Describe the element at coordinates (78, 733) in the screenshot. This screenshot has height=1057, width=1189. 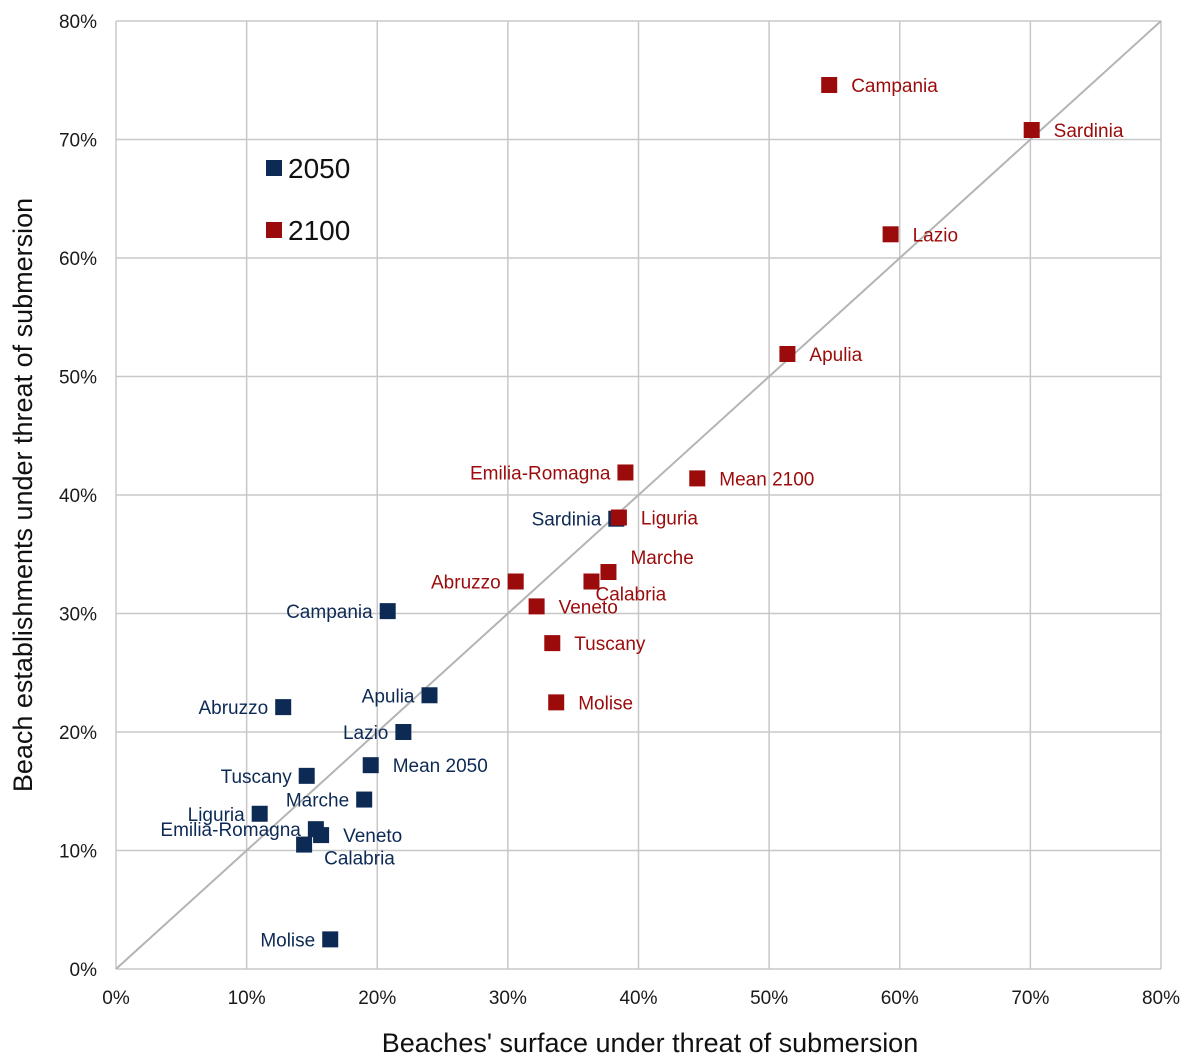
I see `y-tick-label: 20%` at that location.